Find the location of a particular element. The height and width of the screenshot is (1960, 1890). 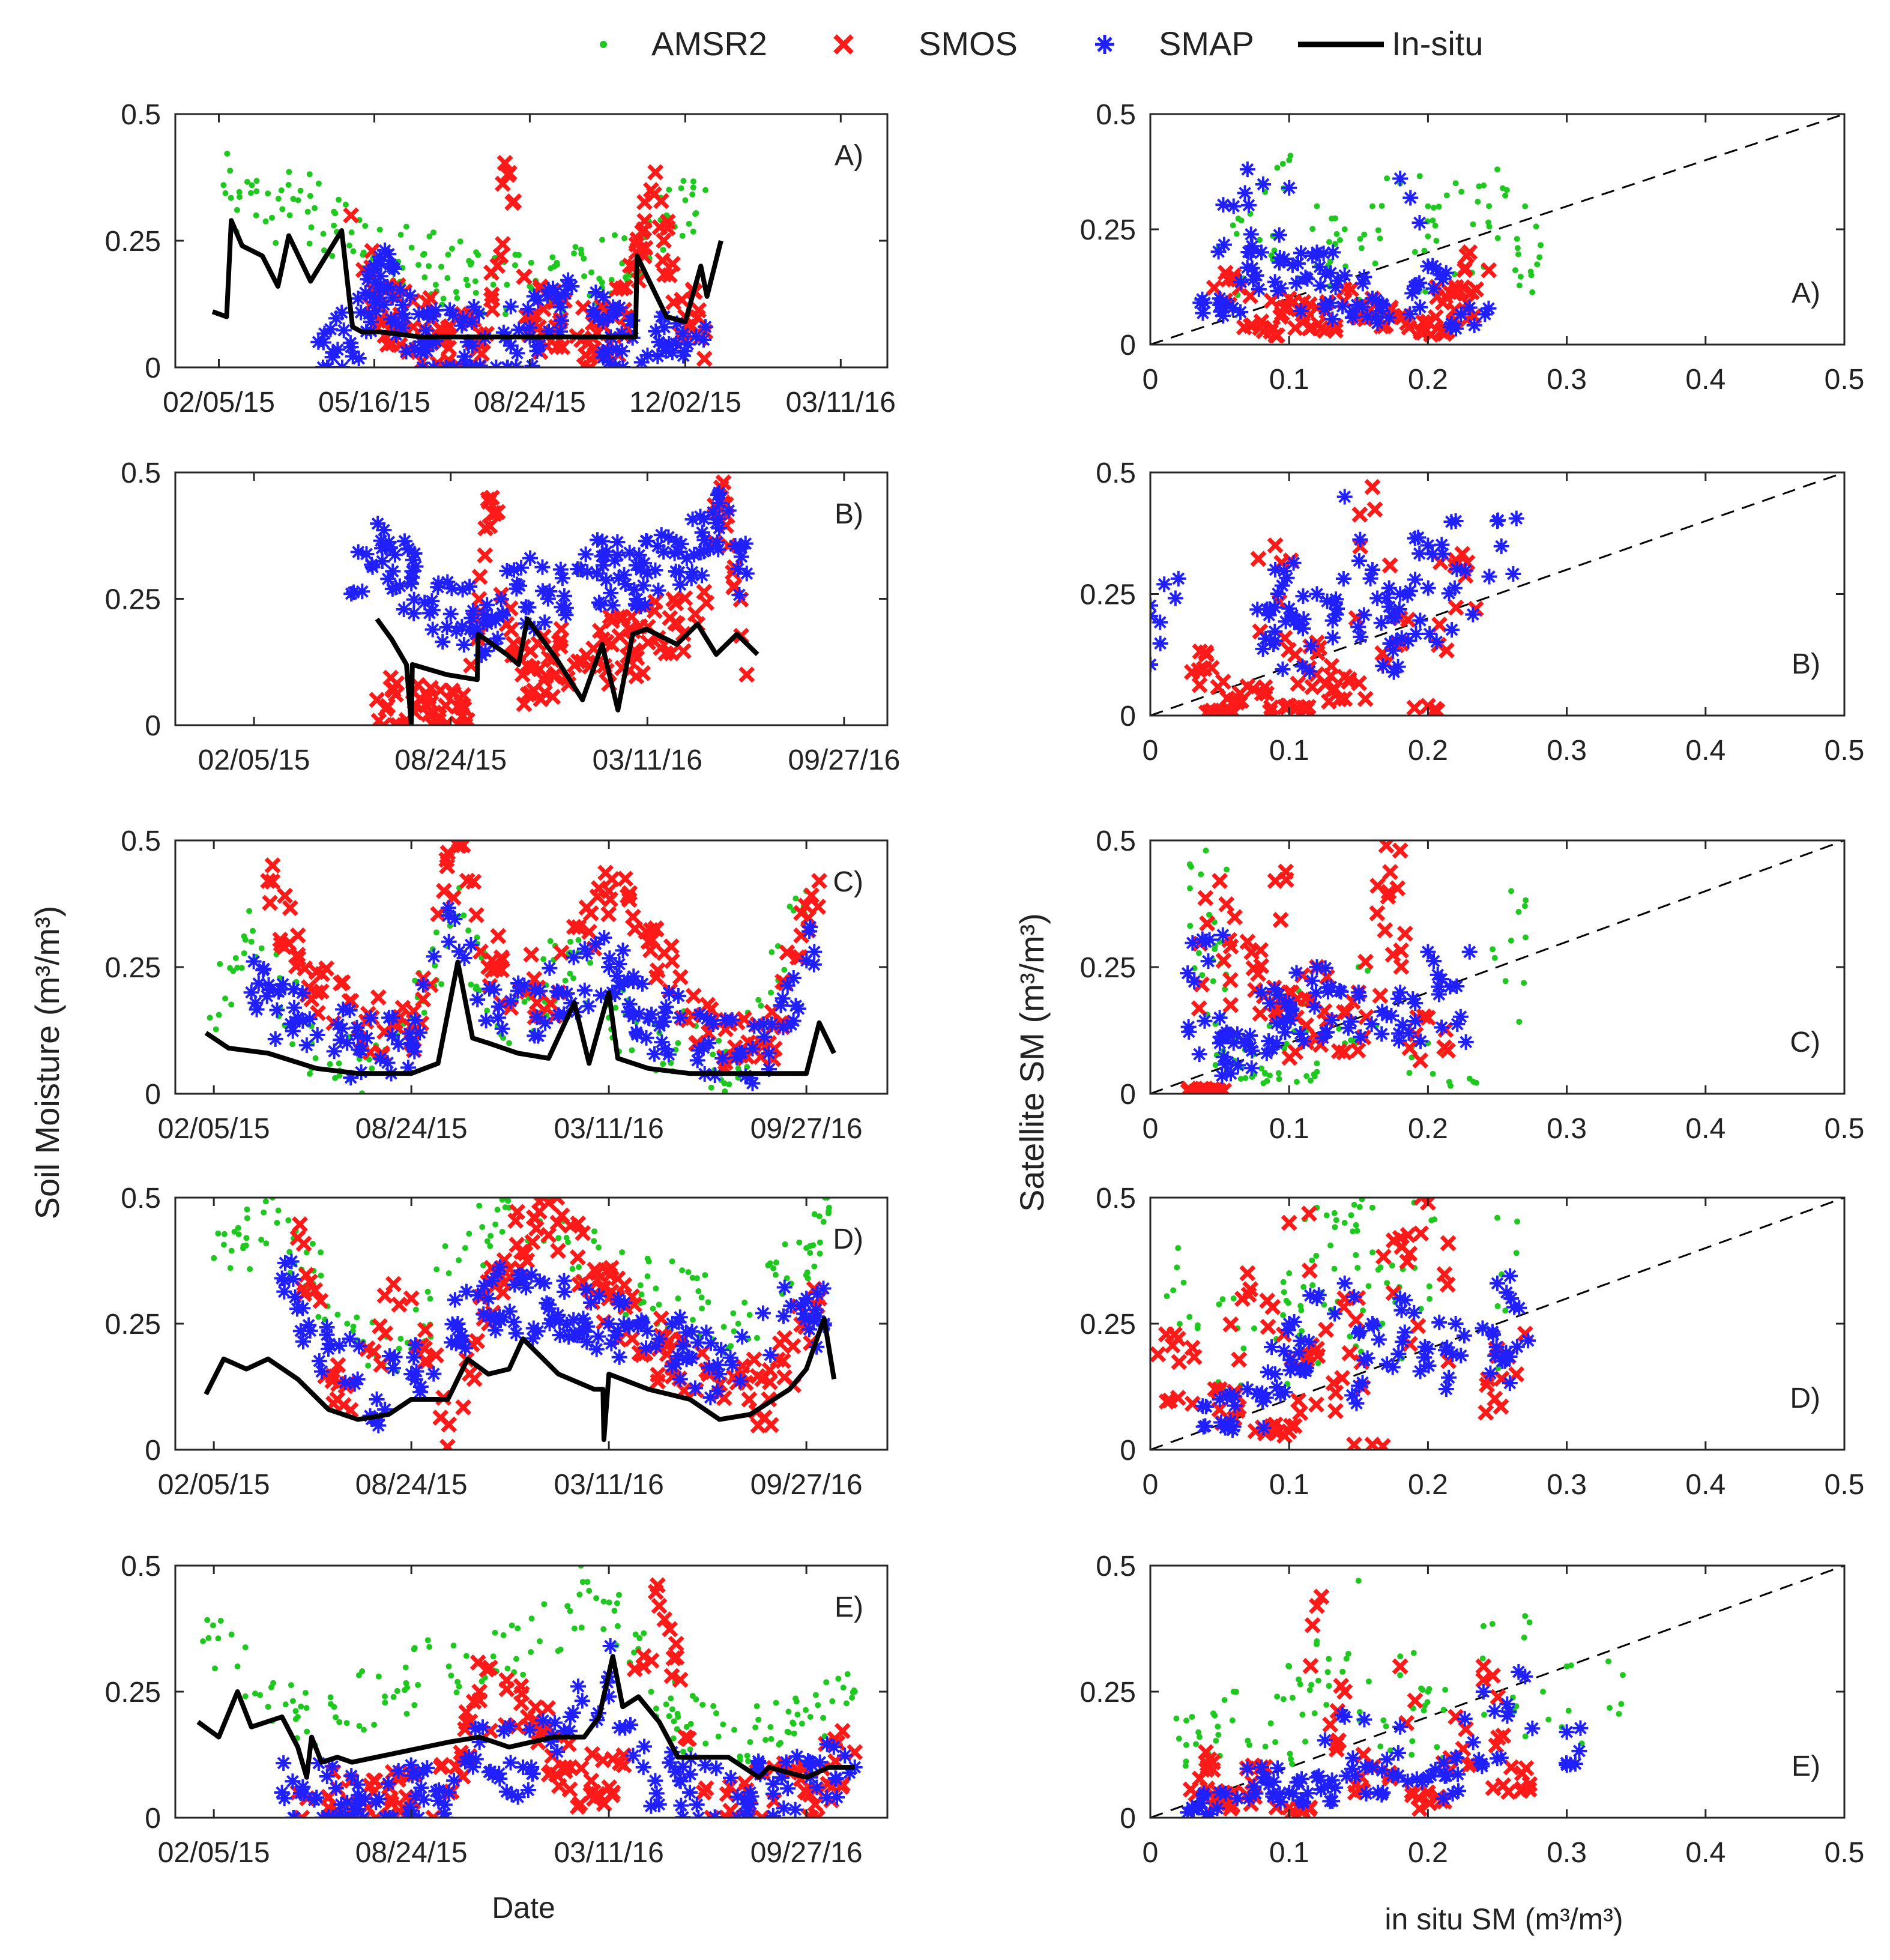

one-to-one-line is located at coordinates (1497, 594).